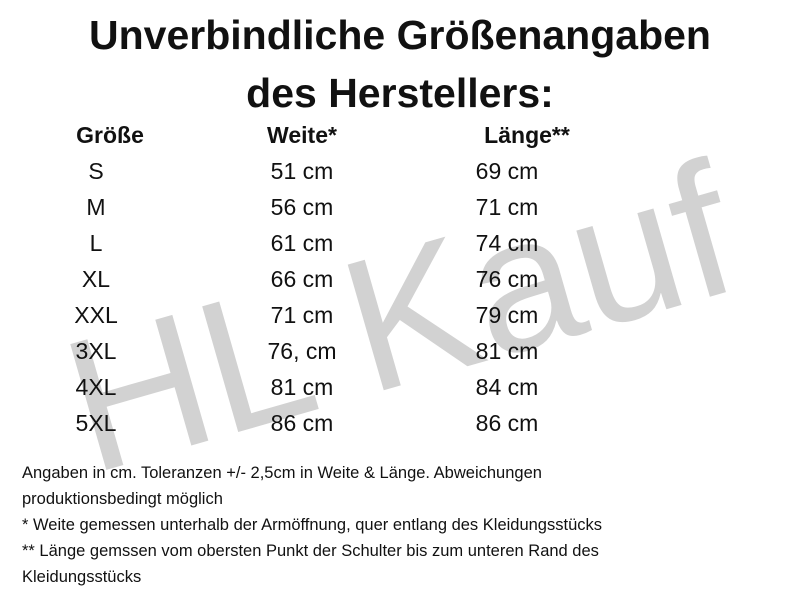  I want to click on footnote: Kleidungsstücks, so click(82, 577).